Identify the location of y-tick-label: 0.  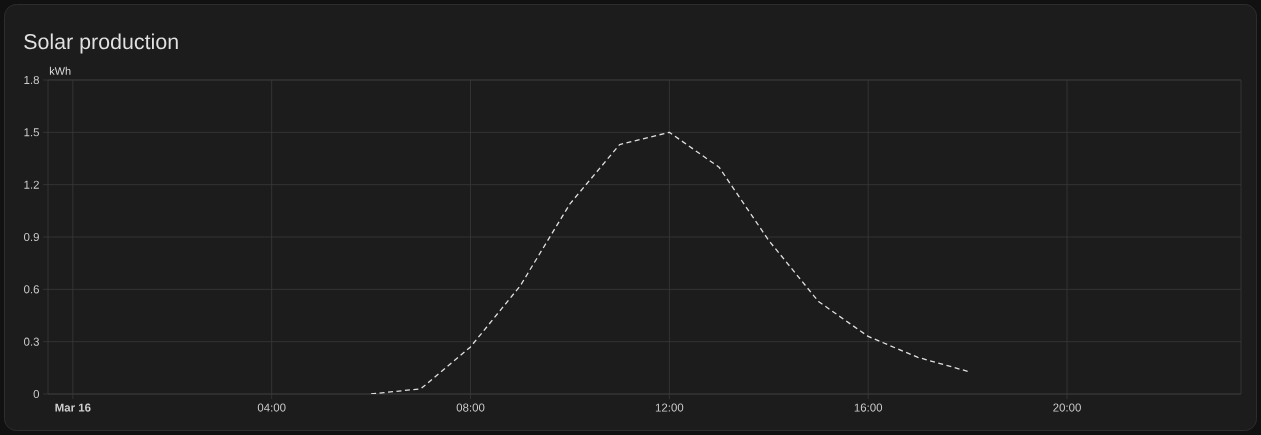
(36, 394).